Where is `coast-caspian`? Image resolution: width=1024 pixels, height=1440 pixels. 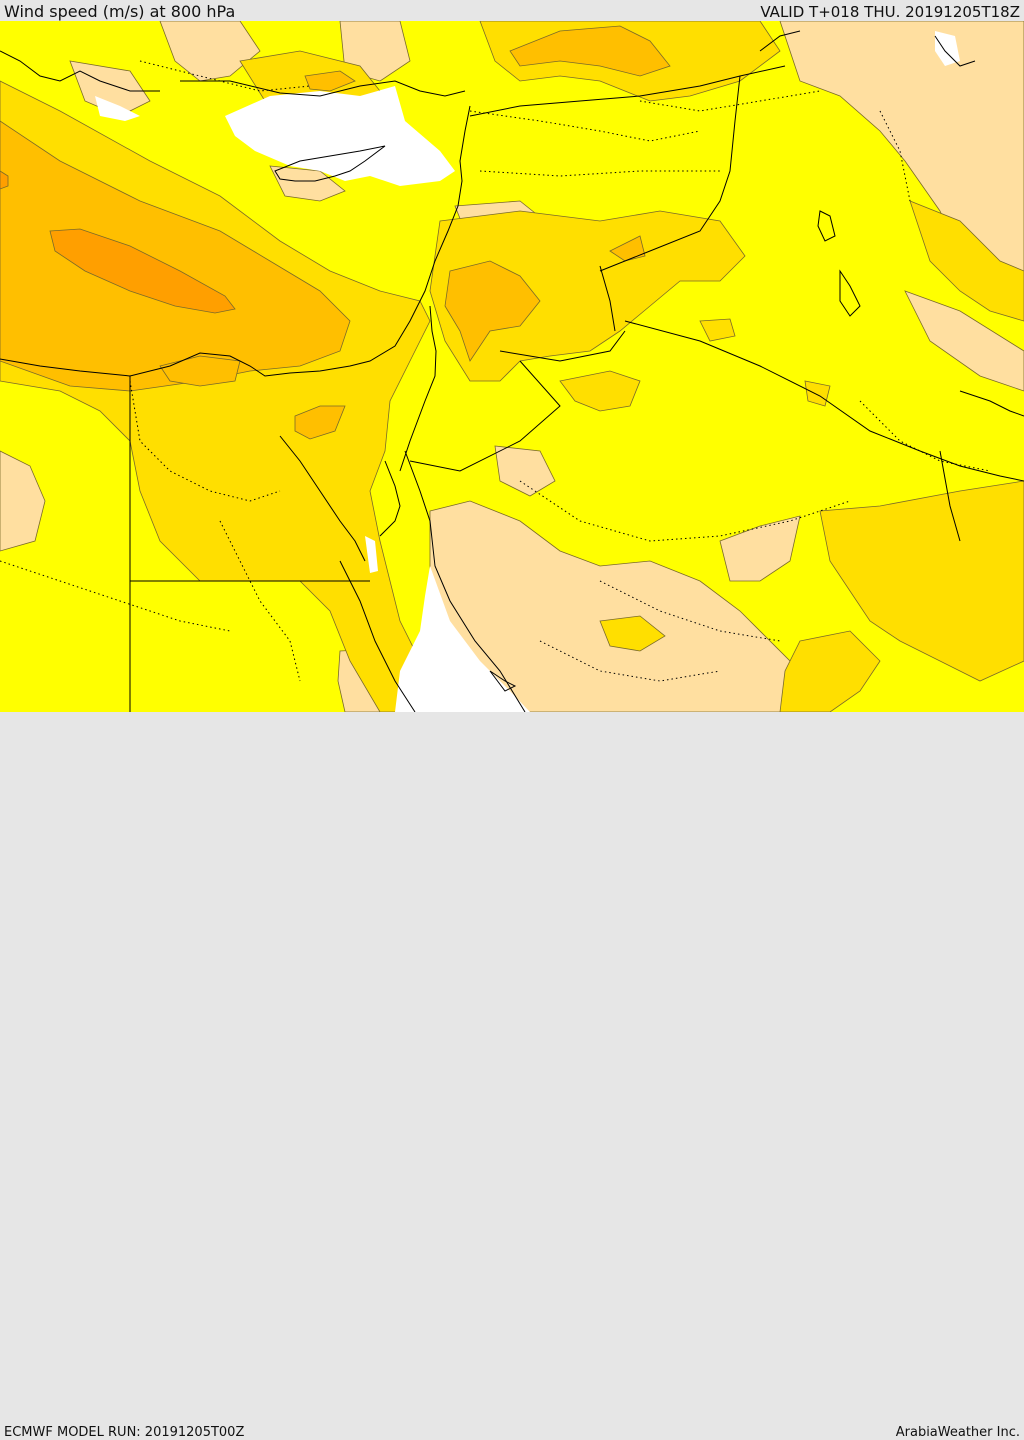 coast-caspian is located at coordinates (955, 51).